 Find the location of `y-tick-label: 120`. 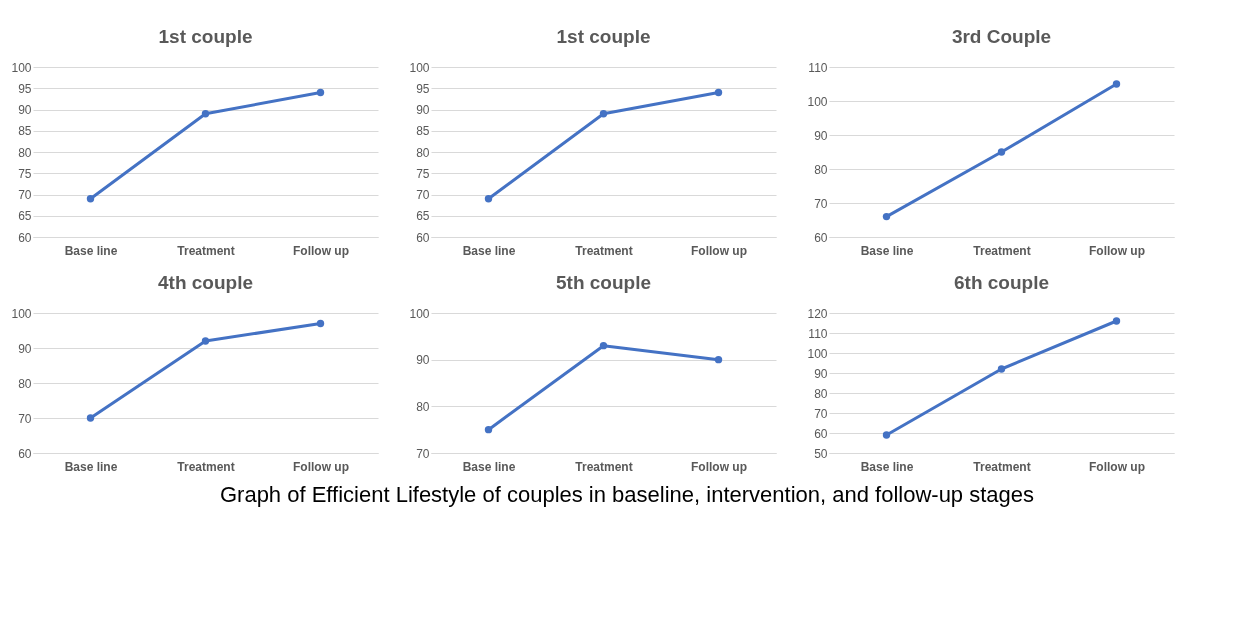

y-tick-label: 120 is located at coordinates (817, 313).